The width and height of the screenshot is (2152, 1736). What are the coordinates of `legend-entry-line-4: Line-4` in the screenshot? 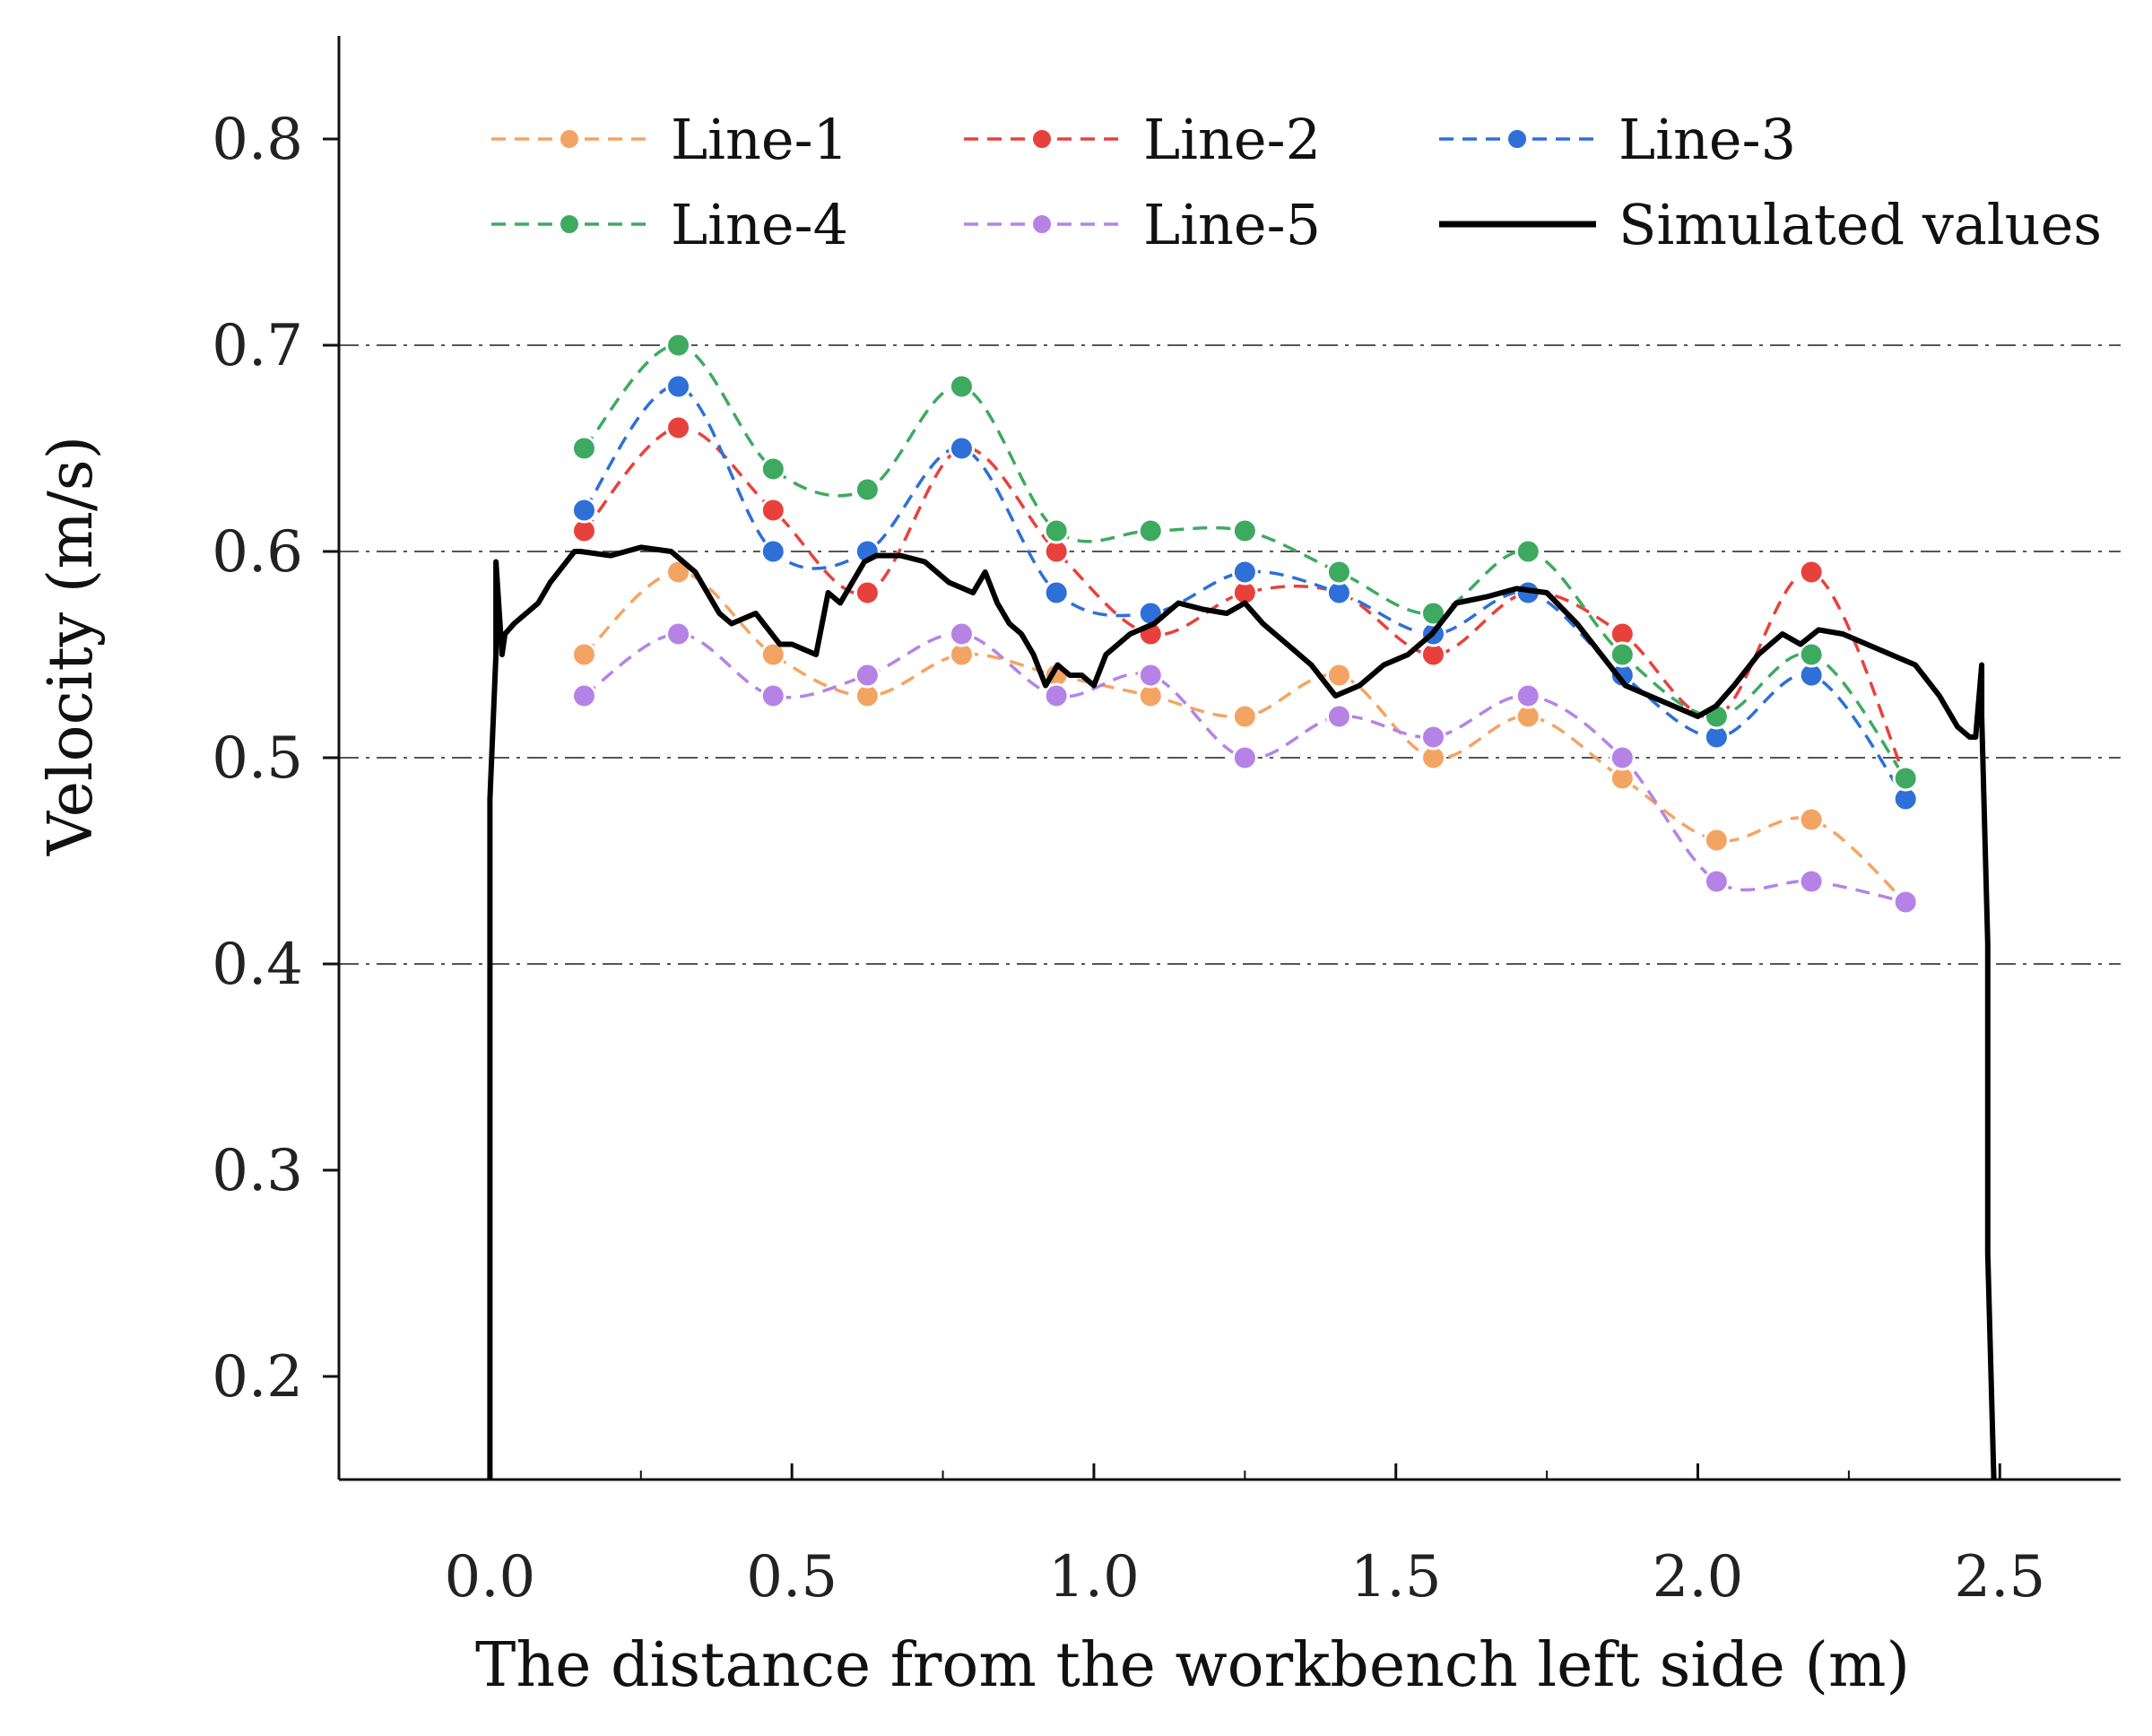 It's located at (669, 225).